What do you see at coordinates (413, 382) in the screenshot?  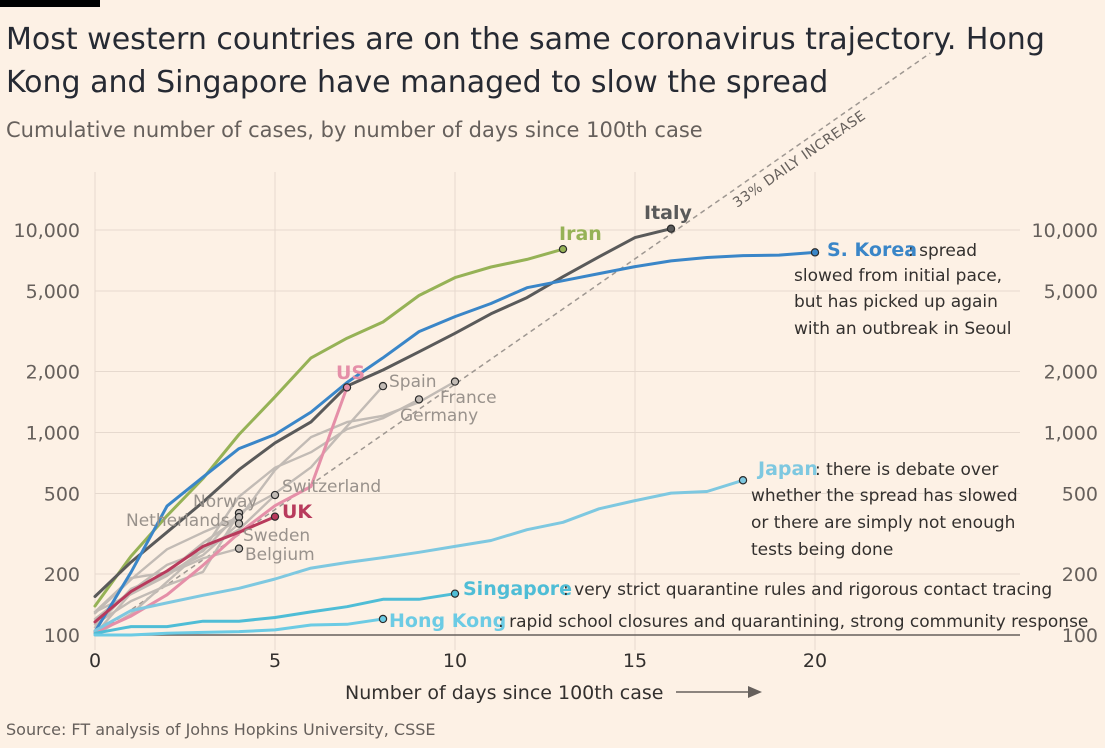 I see `series-label-spain: Spain` at bounding box center [413, 382].